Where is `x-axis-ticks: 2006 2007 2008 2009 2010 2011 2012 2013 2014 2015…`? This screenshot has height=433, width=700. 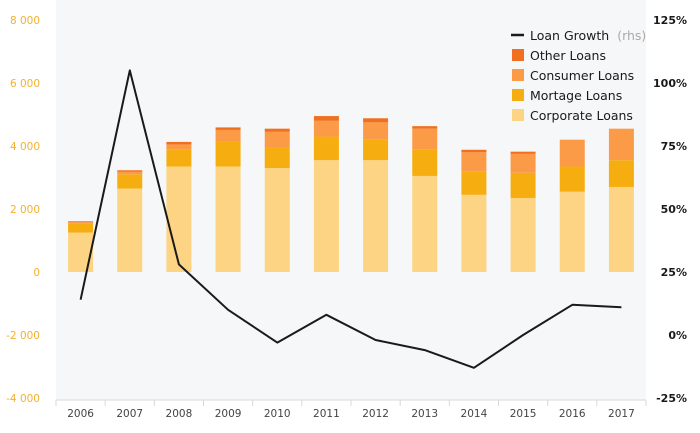 x-axis-ticks: 2006 2007 2008 2009 2010 2011 2012 2013 2014 2015… is located at coordinates (351, 410).